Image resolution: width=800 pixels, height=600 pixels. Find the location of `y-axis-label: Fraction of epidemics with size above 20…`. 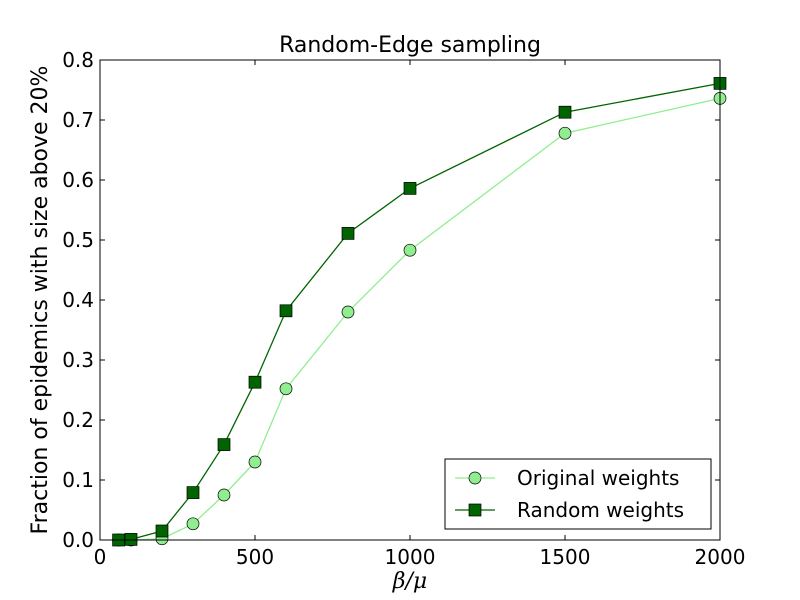

y-axis-label: Fraction of epidemics with size above 20… is located at coordinates (40, 300).